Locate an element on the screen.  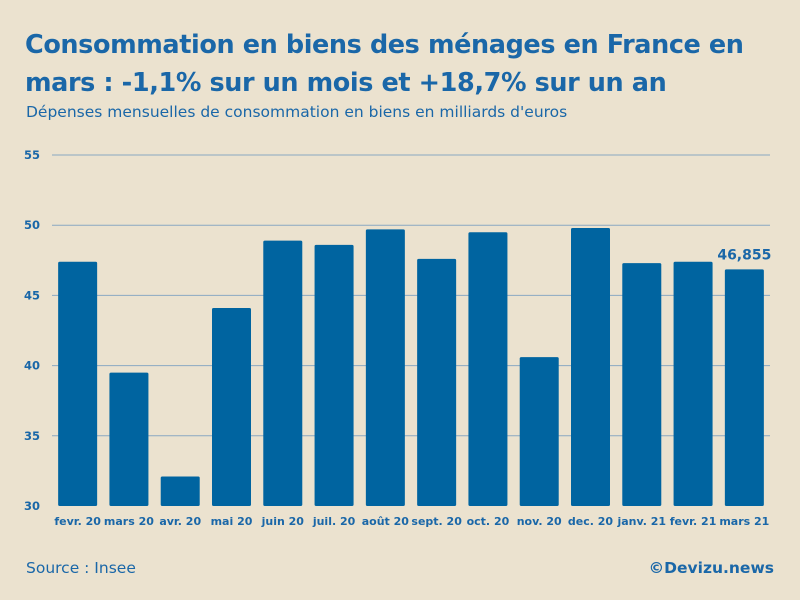
y-tick-label: 45 is located at coordinates (32, 295).